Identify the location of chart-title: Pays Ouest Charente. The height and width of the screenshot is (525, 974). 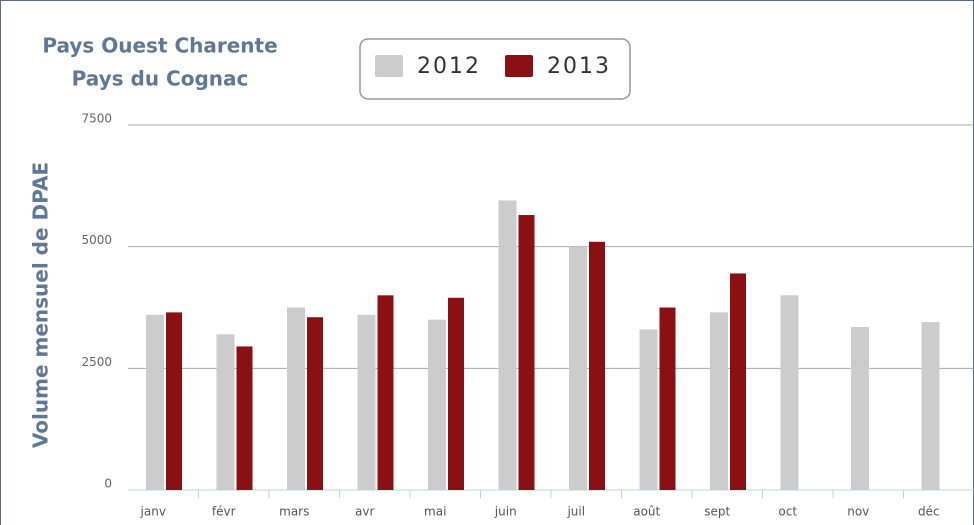
(159, 46).